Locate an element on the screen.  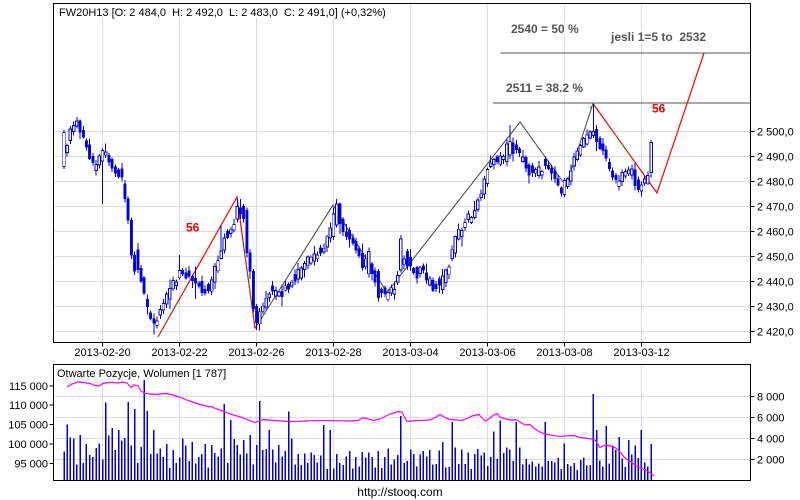
svg-text: 2013-02-26 is located at coordinates (256, 353).